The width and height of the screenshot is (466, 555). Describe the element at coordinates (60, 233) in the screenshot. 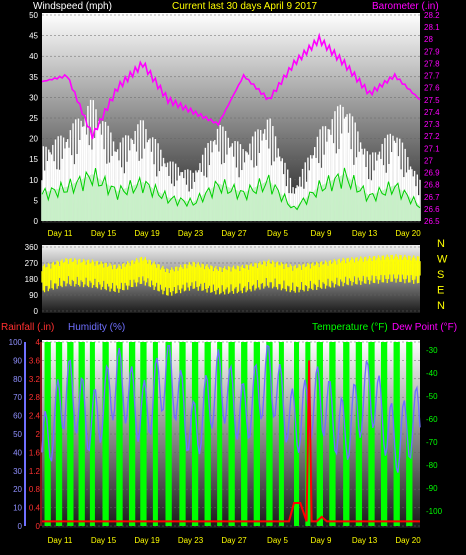

I see `wind-x-tick-label: Day 11` at that location.